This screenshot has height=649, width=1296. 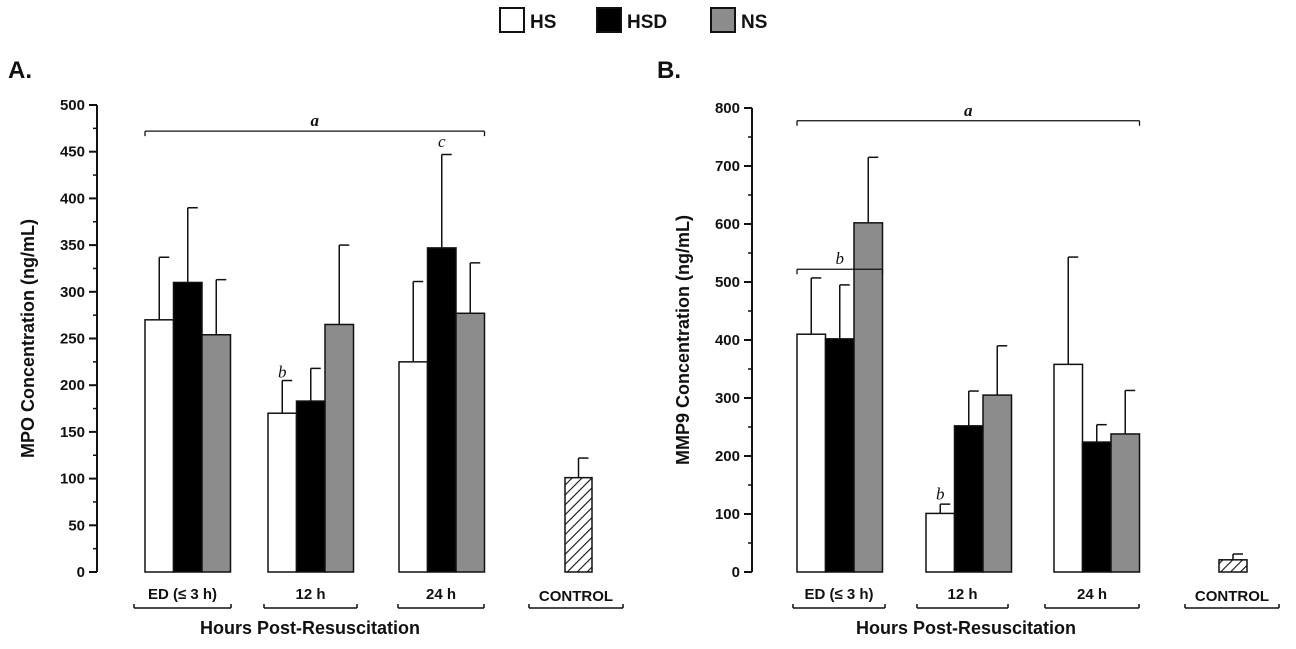 What do you see at coordinates (754, 22) in the screenshot?
I see `legend-label-ns: NS` at bounding box center [754, 22].